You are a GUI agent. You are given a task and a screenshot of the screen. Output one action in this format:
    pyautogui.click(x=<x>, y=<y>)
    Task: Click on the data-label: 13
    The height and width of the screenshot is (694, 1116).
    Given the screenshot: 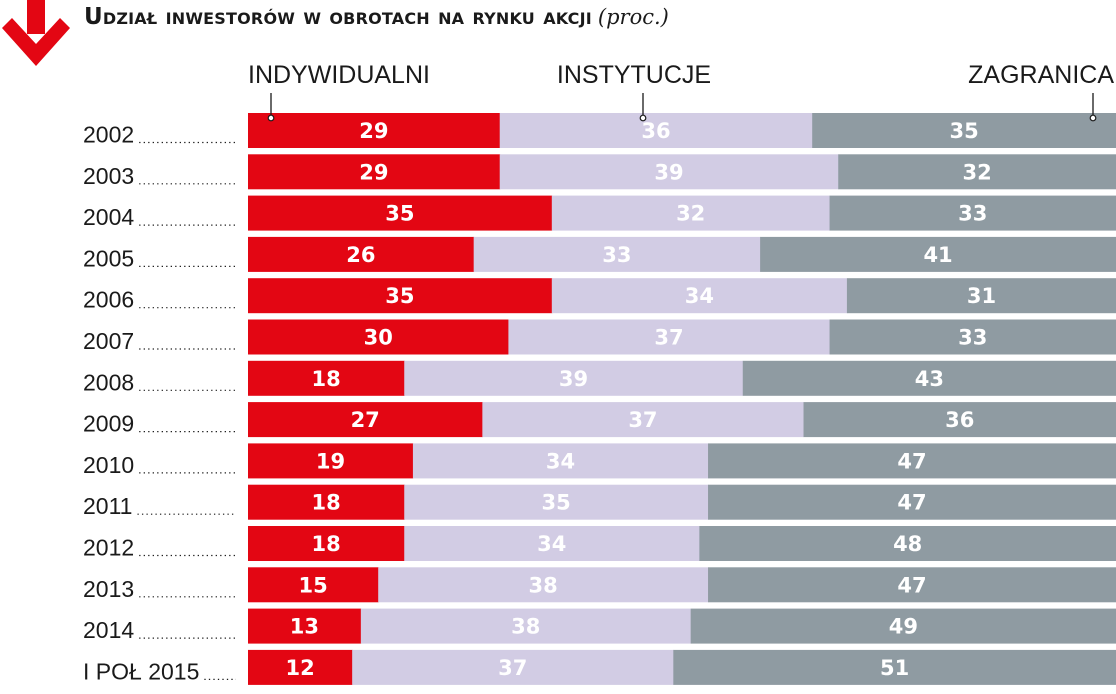 What is the action you would take?
    pyautogui.click(x=304, y=627)
    